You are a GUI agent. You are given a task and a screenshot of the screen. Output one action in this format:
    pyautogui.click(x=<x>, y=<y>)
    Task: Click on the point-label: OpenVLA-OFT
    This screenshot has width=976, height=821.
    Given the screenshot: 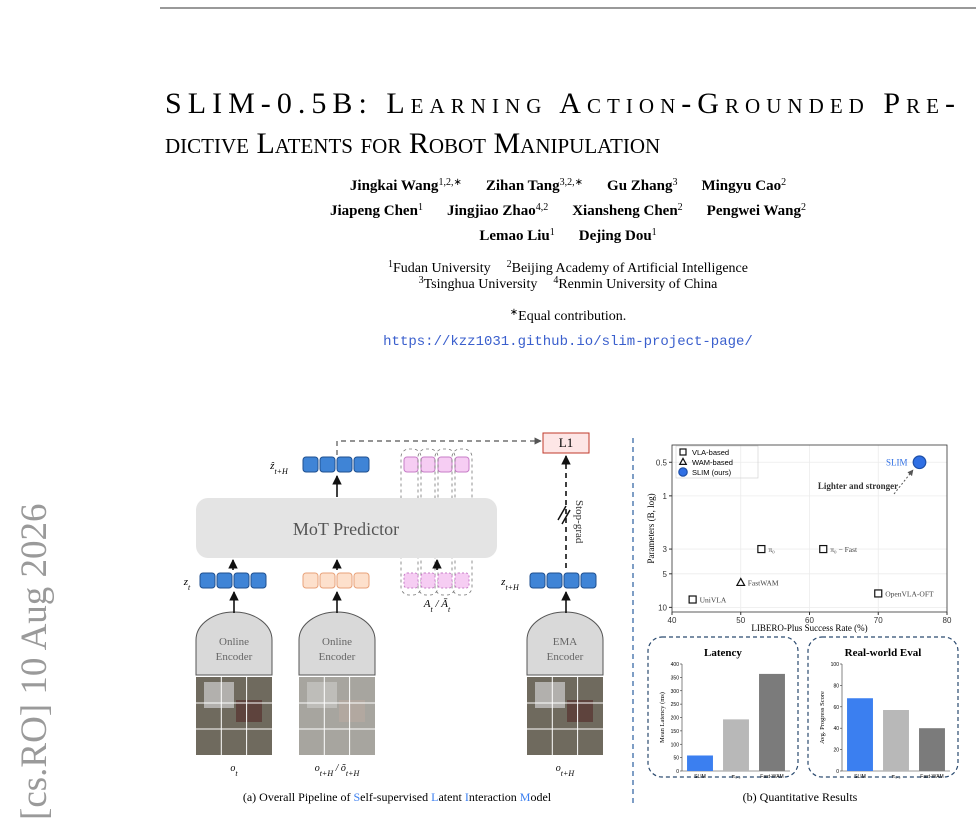 What is the action you would take?
    pyautogui.click(x=909, y=593)
    